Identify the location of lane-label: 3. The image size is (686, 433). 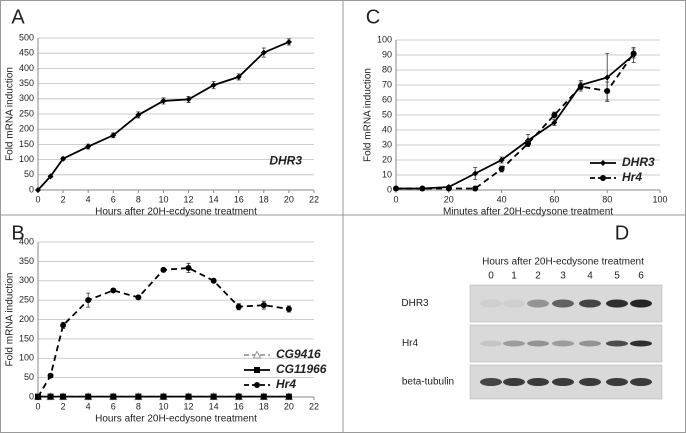
(563, 276).